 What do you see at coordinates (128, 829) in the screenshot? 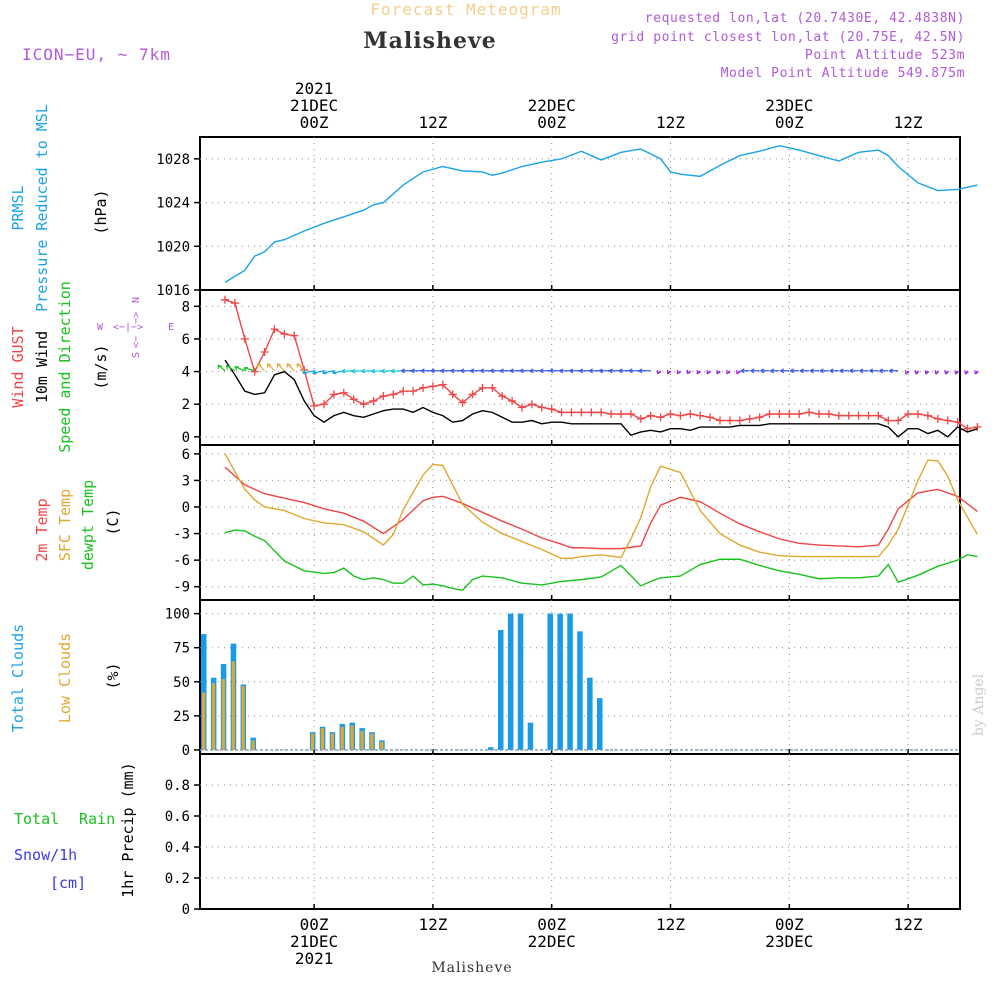
I see `precip-ylabel: 1hr Precip (mm)` at bounding box center [128, 829].